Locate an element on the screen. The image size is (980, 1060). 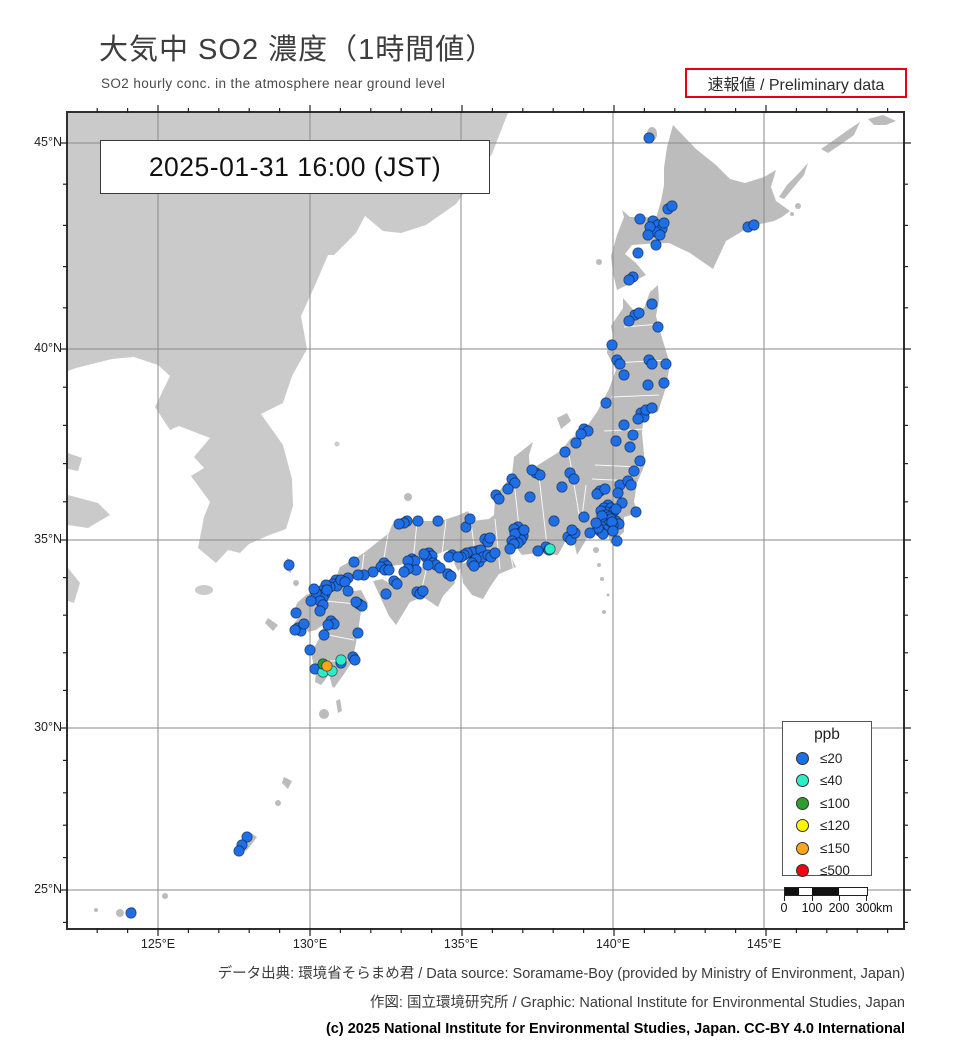
legend-item-label: ≤20 is located at coordinates (831, 758).